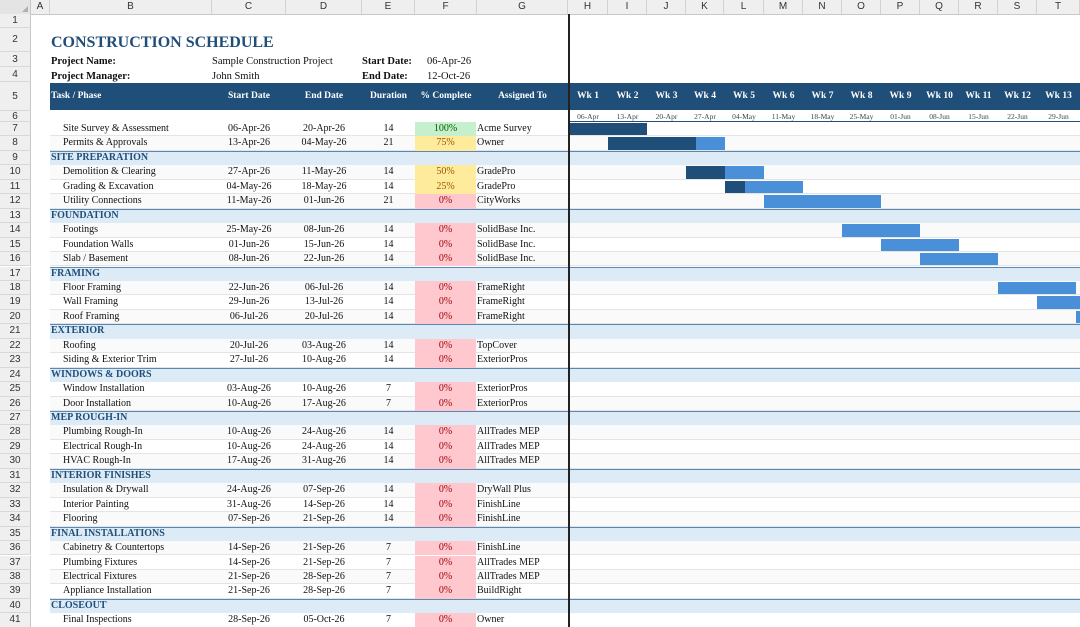 The image size is (1080, 627). Describe the element at coordinates (15, 201) in the screenshot. I see `row-header: 12` at that location.